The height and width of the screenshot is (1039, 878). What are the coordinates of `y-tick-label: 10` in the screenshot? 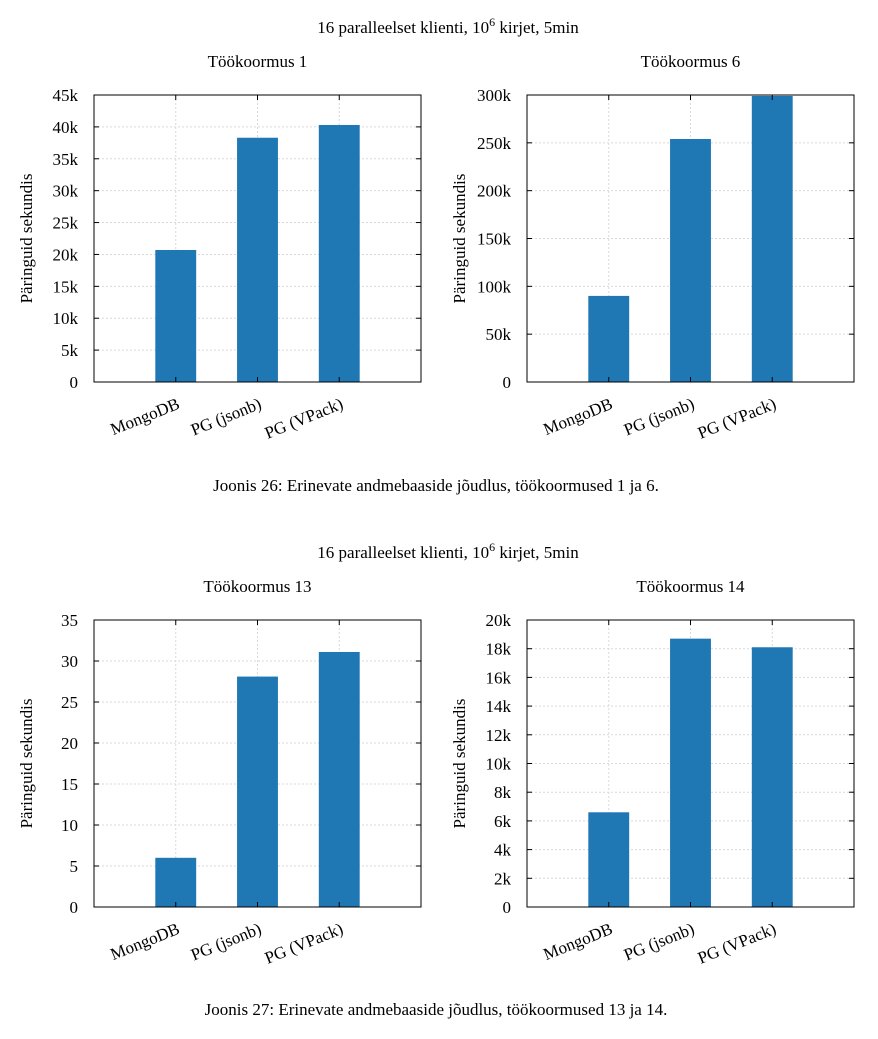 It's located at (69, 825).